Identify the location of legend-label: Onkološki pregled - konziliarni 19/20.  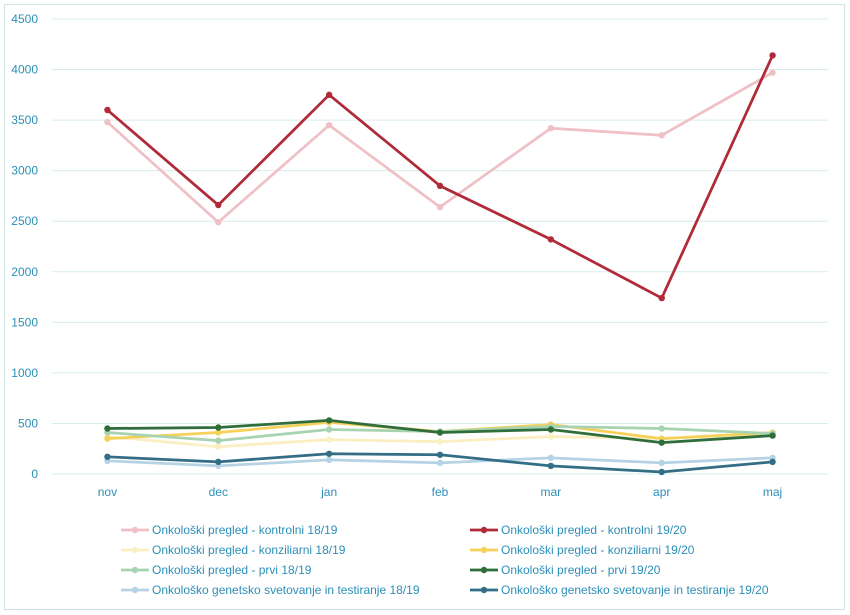
(598, 550).